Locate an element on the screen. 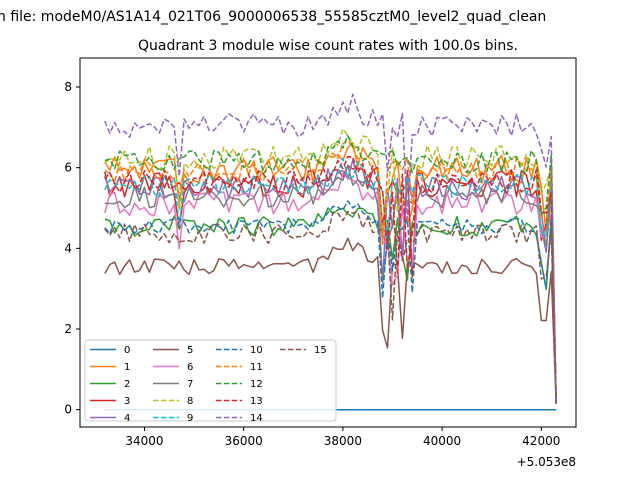 Image resolution: width=640 pixels, height=480 pixels. legend-label-11: 11 is located at coordinates (256, 367).